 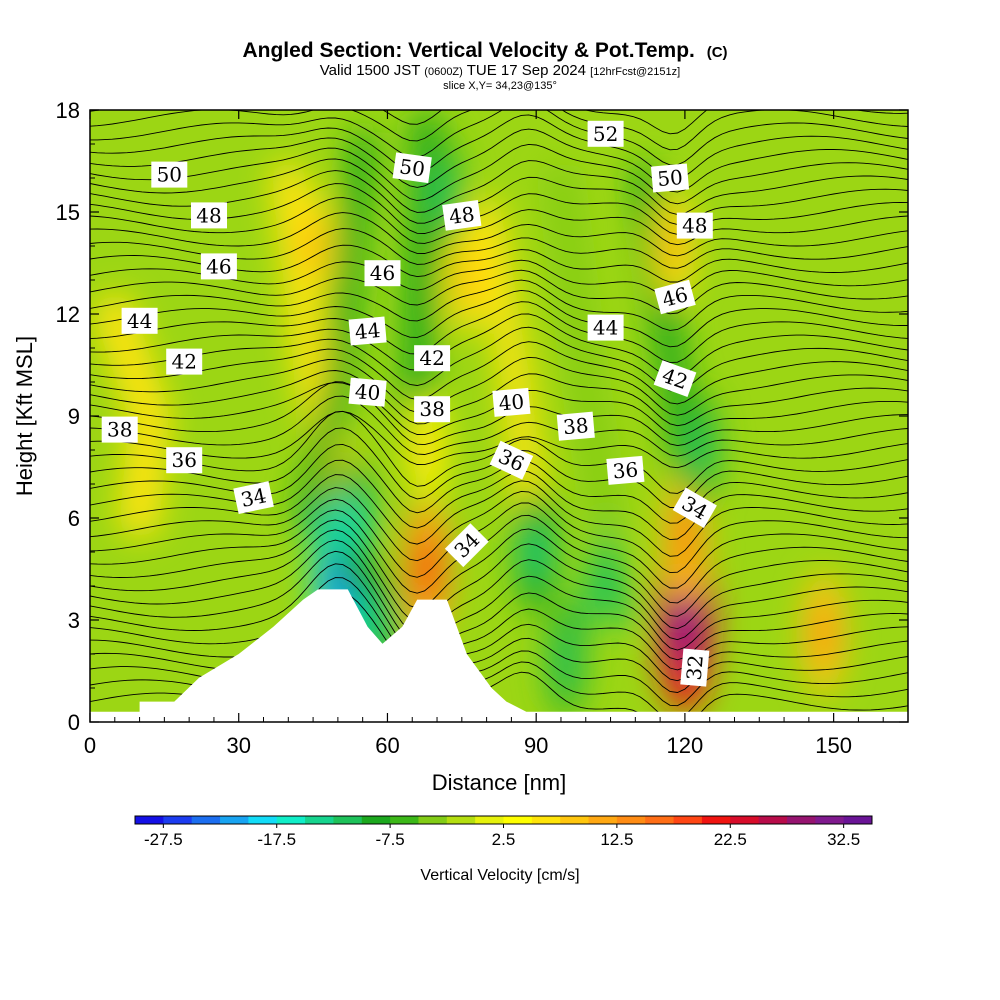 I want to click on contour-label-5: 38, so click(x=119, y=429).